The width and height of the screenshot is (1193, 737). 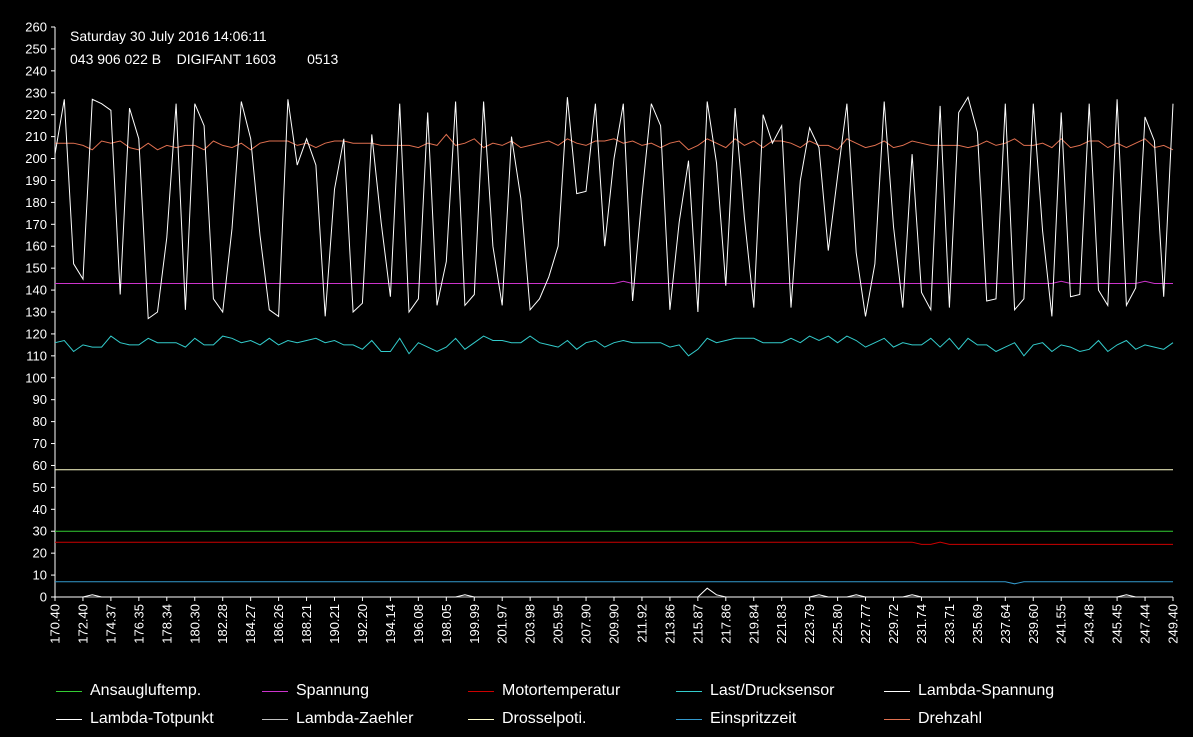 What do you see at coordinates (921, 624) in the screenshot?
I see `x-tick-label: 231.74` at bounding box center [921, 624].